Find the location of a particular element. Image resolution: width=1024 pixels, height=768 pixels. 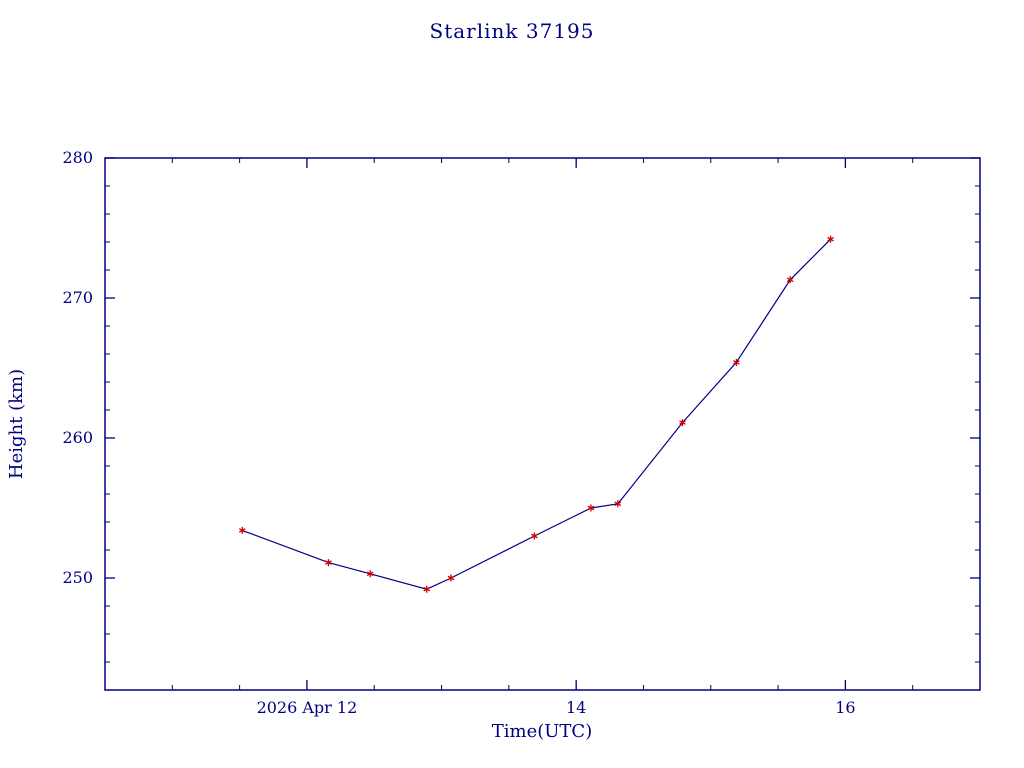

x-tick-label: 2026 Apr 12 is located at coordinates (307, 707).